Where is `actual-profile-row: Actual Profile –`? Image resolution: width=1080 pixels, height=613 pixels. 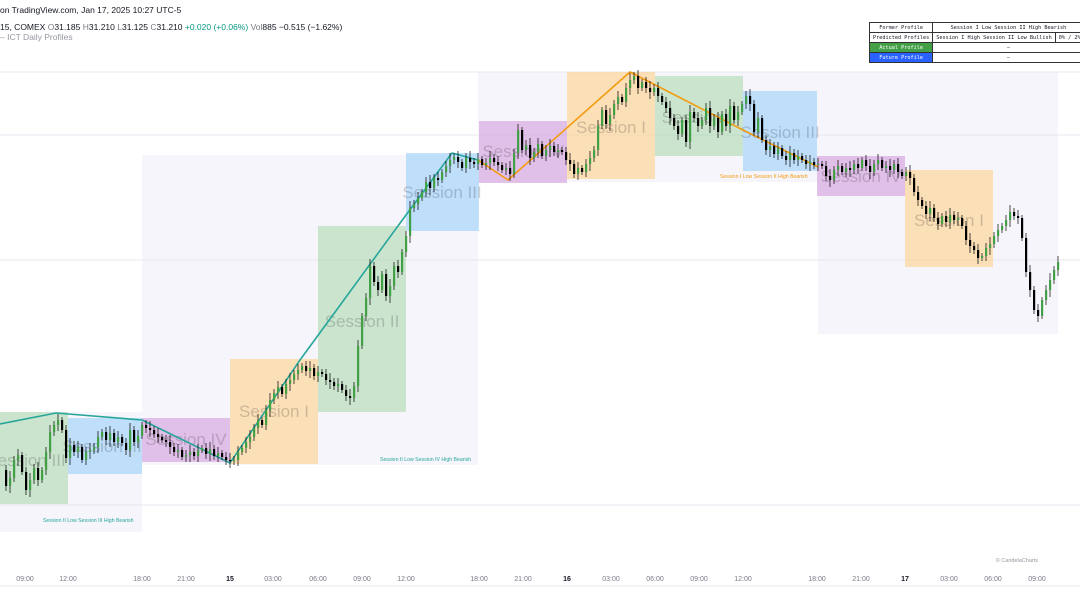
actual-profile-row: Actual Profile – is located at coordinates (975, 48).